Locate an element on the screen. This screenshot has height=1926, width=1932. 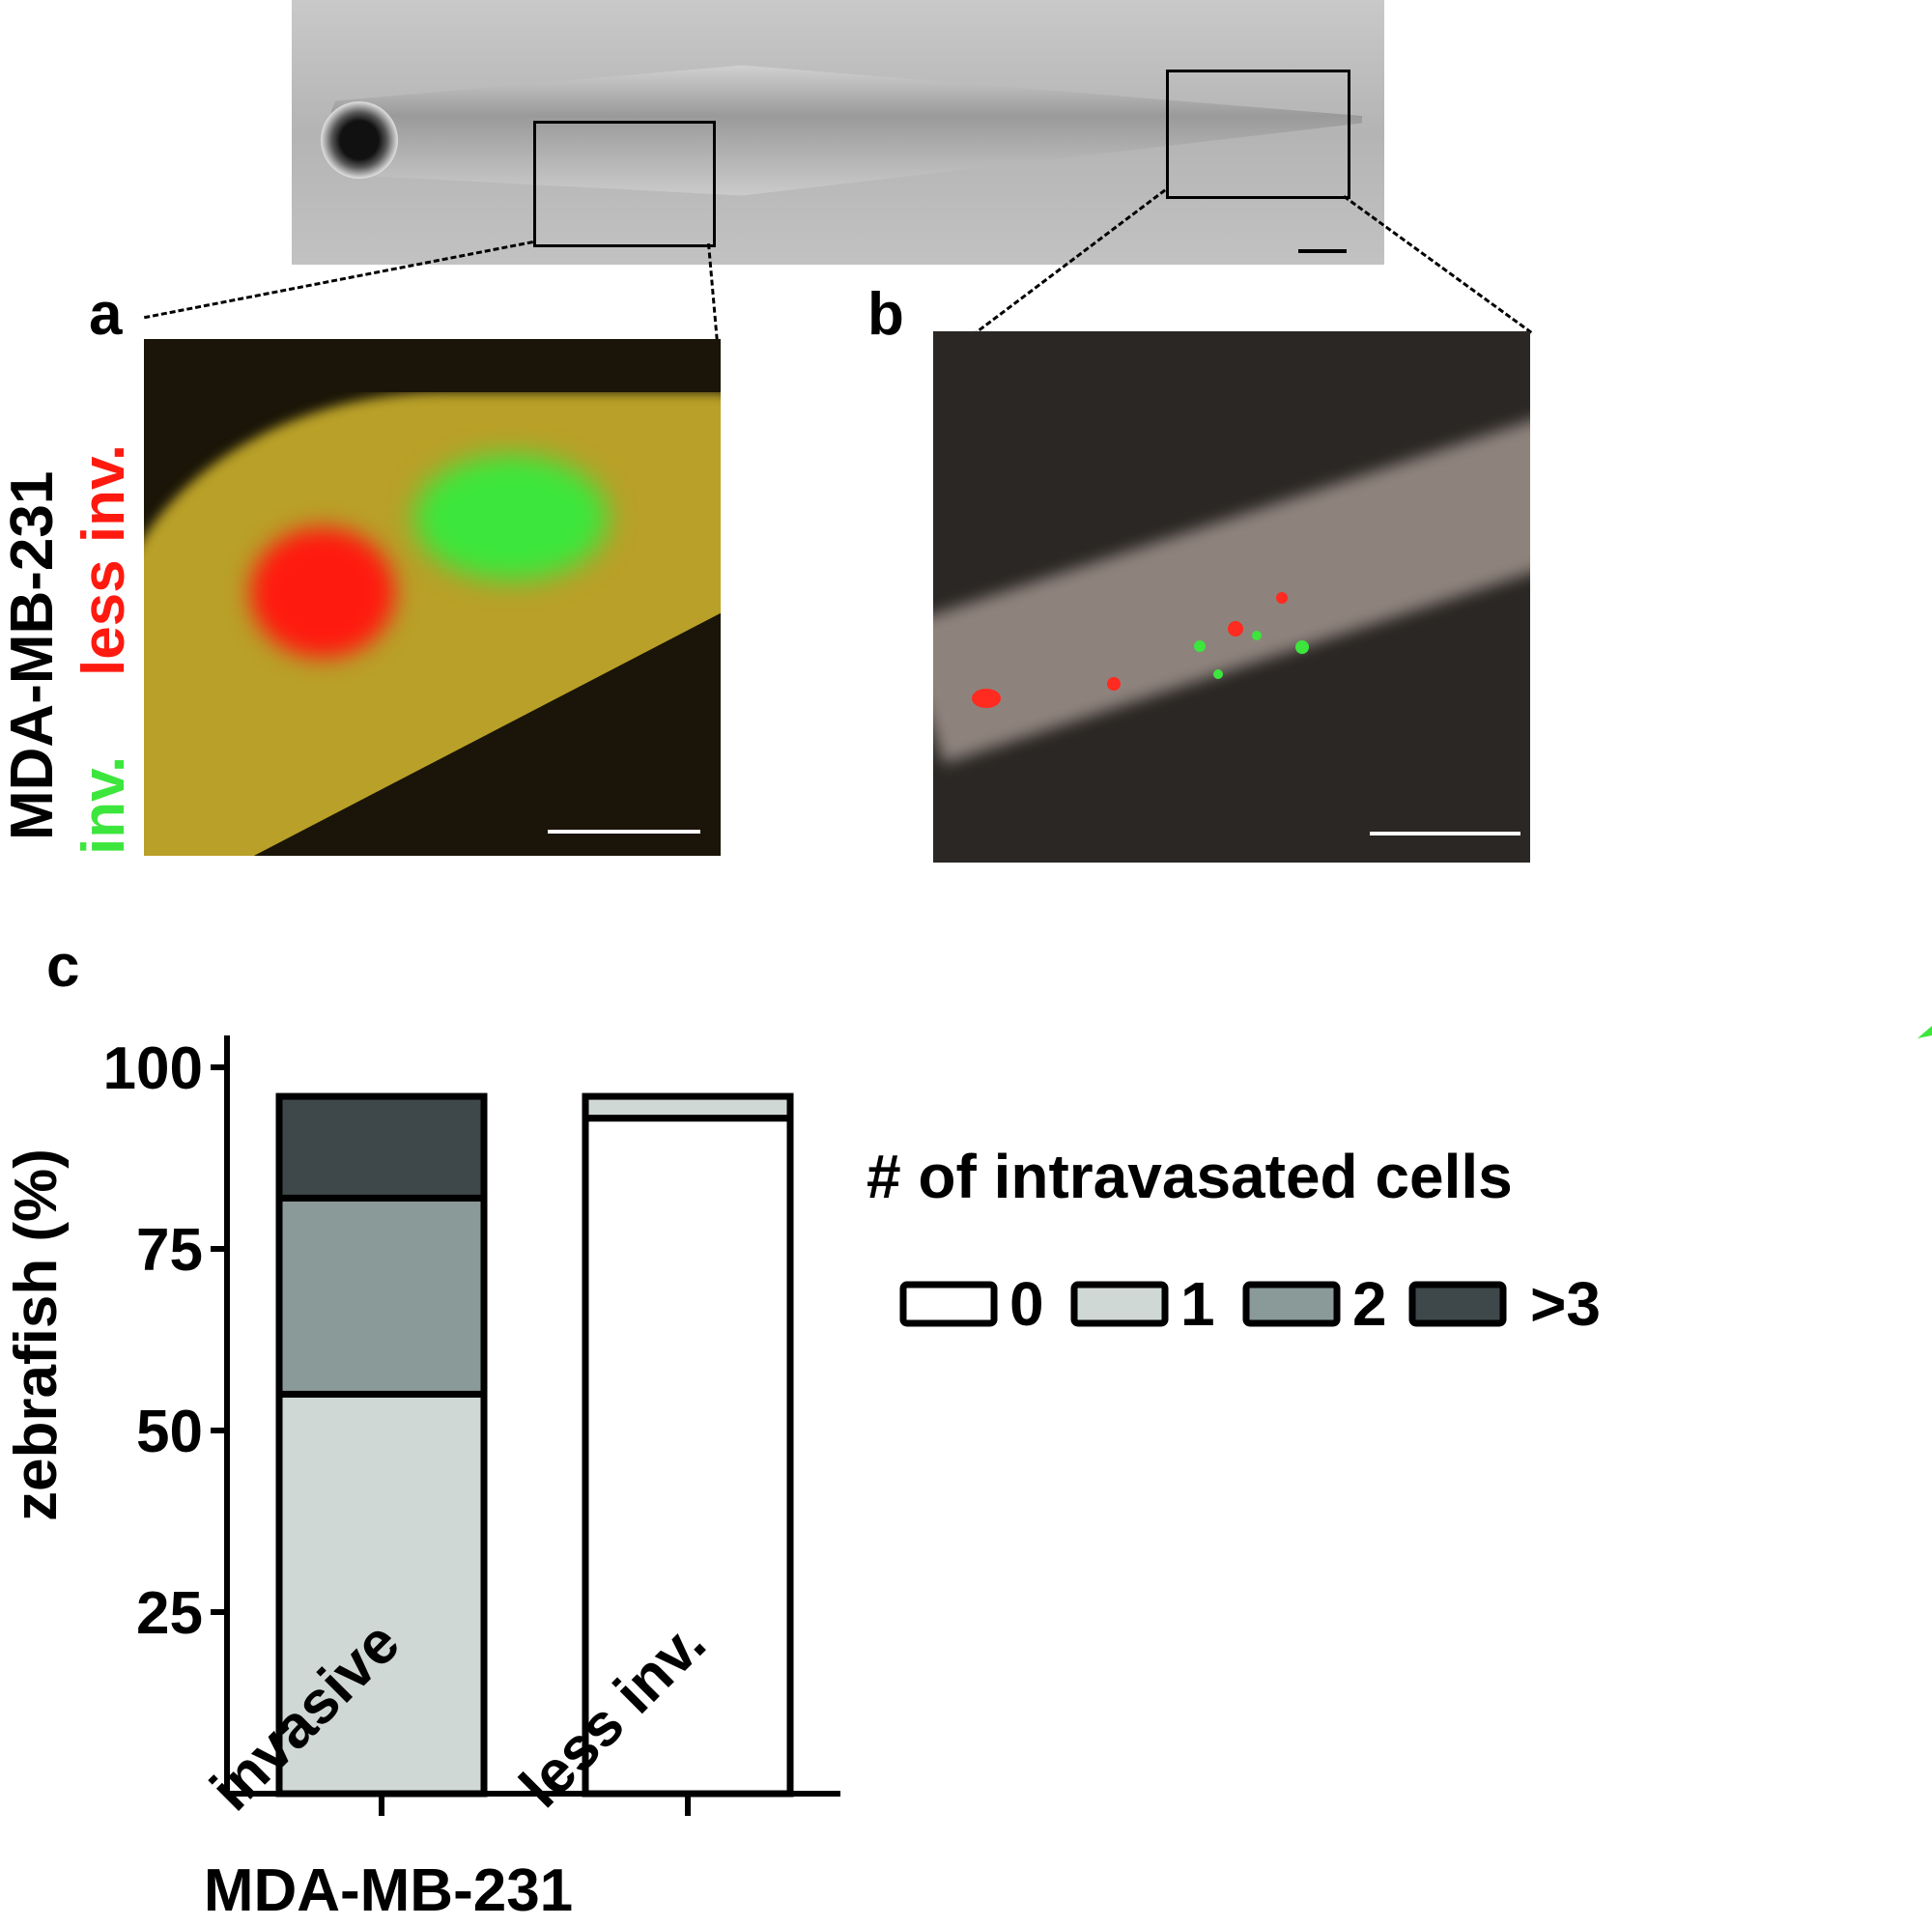
roi-box-a is located at coordinates (624, 184).